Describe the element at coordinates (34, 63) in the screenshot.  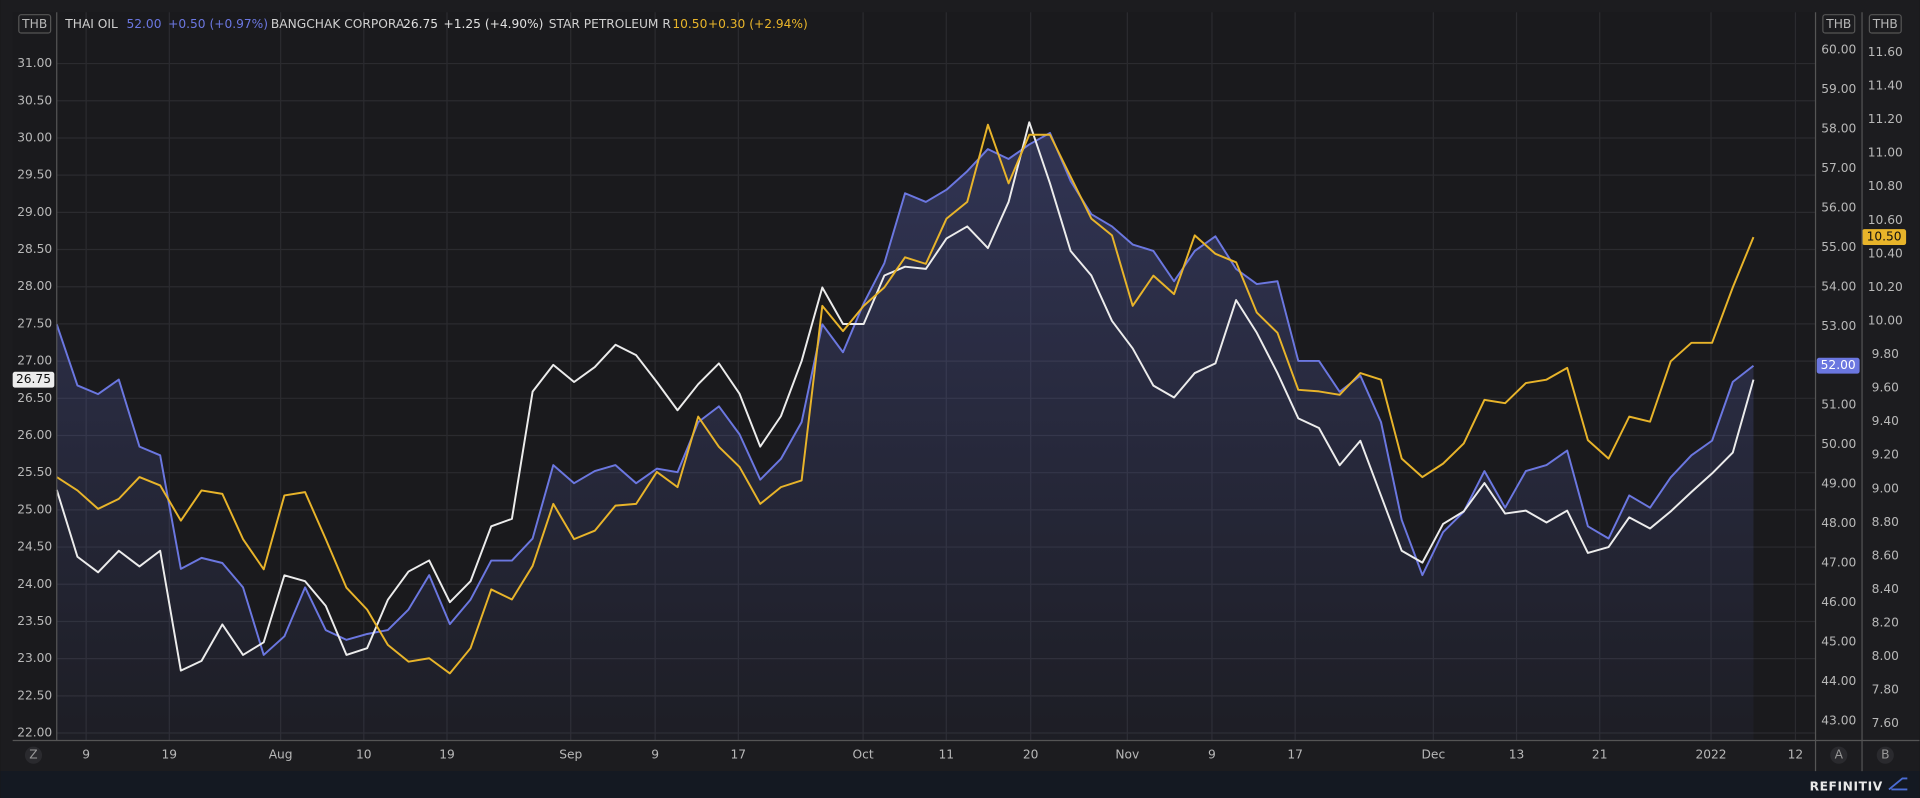
I see `y-tick-label: 31.00` at that location.